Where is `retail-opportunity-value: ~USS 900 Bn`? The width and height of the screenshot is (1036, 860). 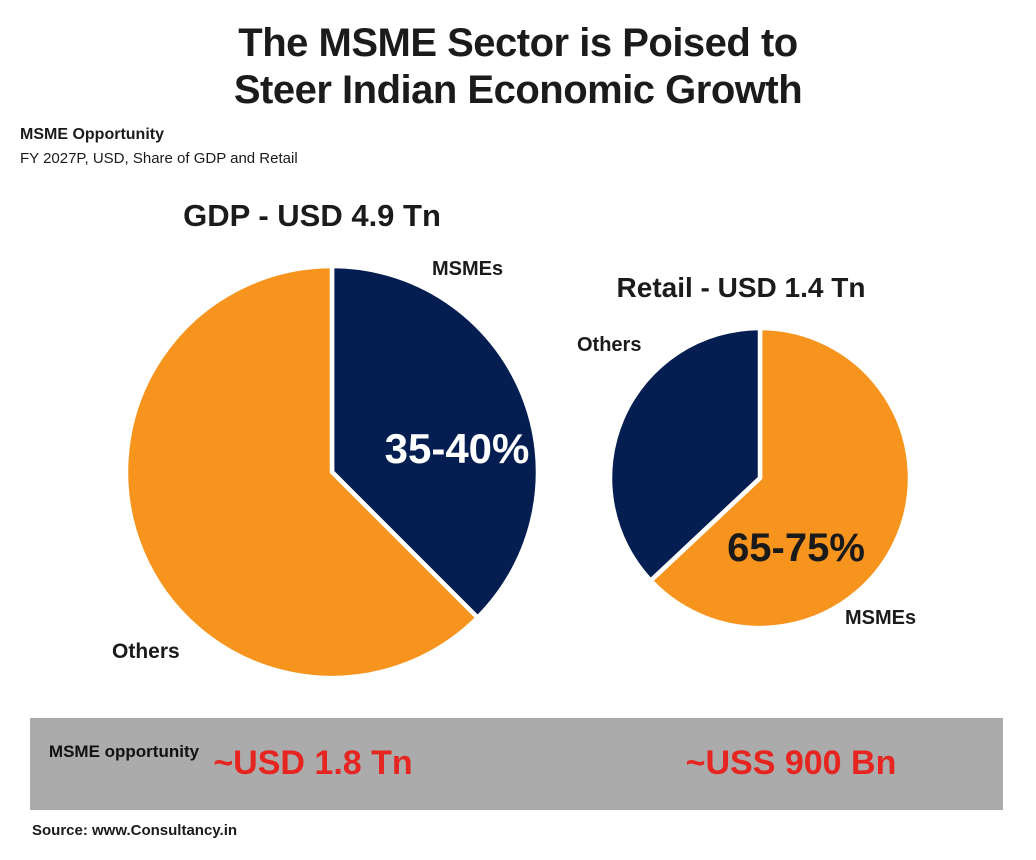 retail-opportunity-value: ~USS 900 Bn is located at coordinates (791, 763).